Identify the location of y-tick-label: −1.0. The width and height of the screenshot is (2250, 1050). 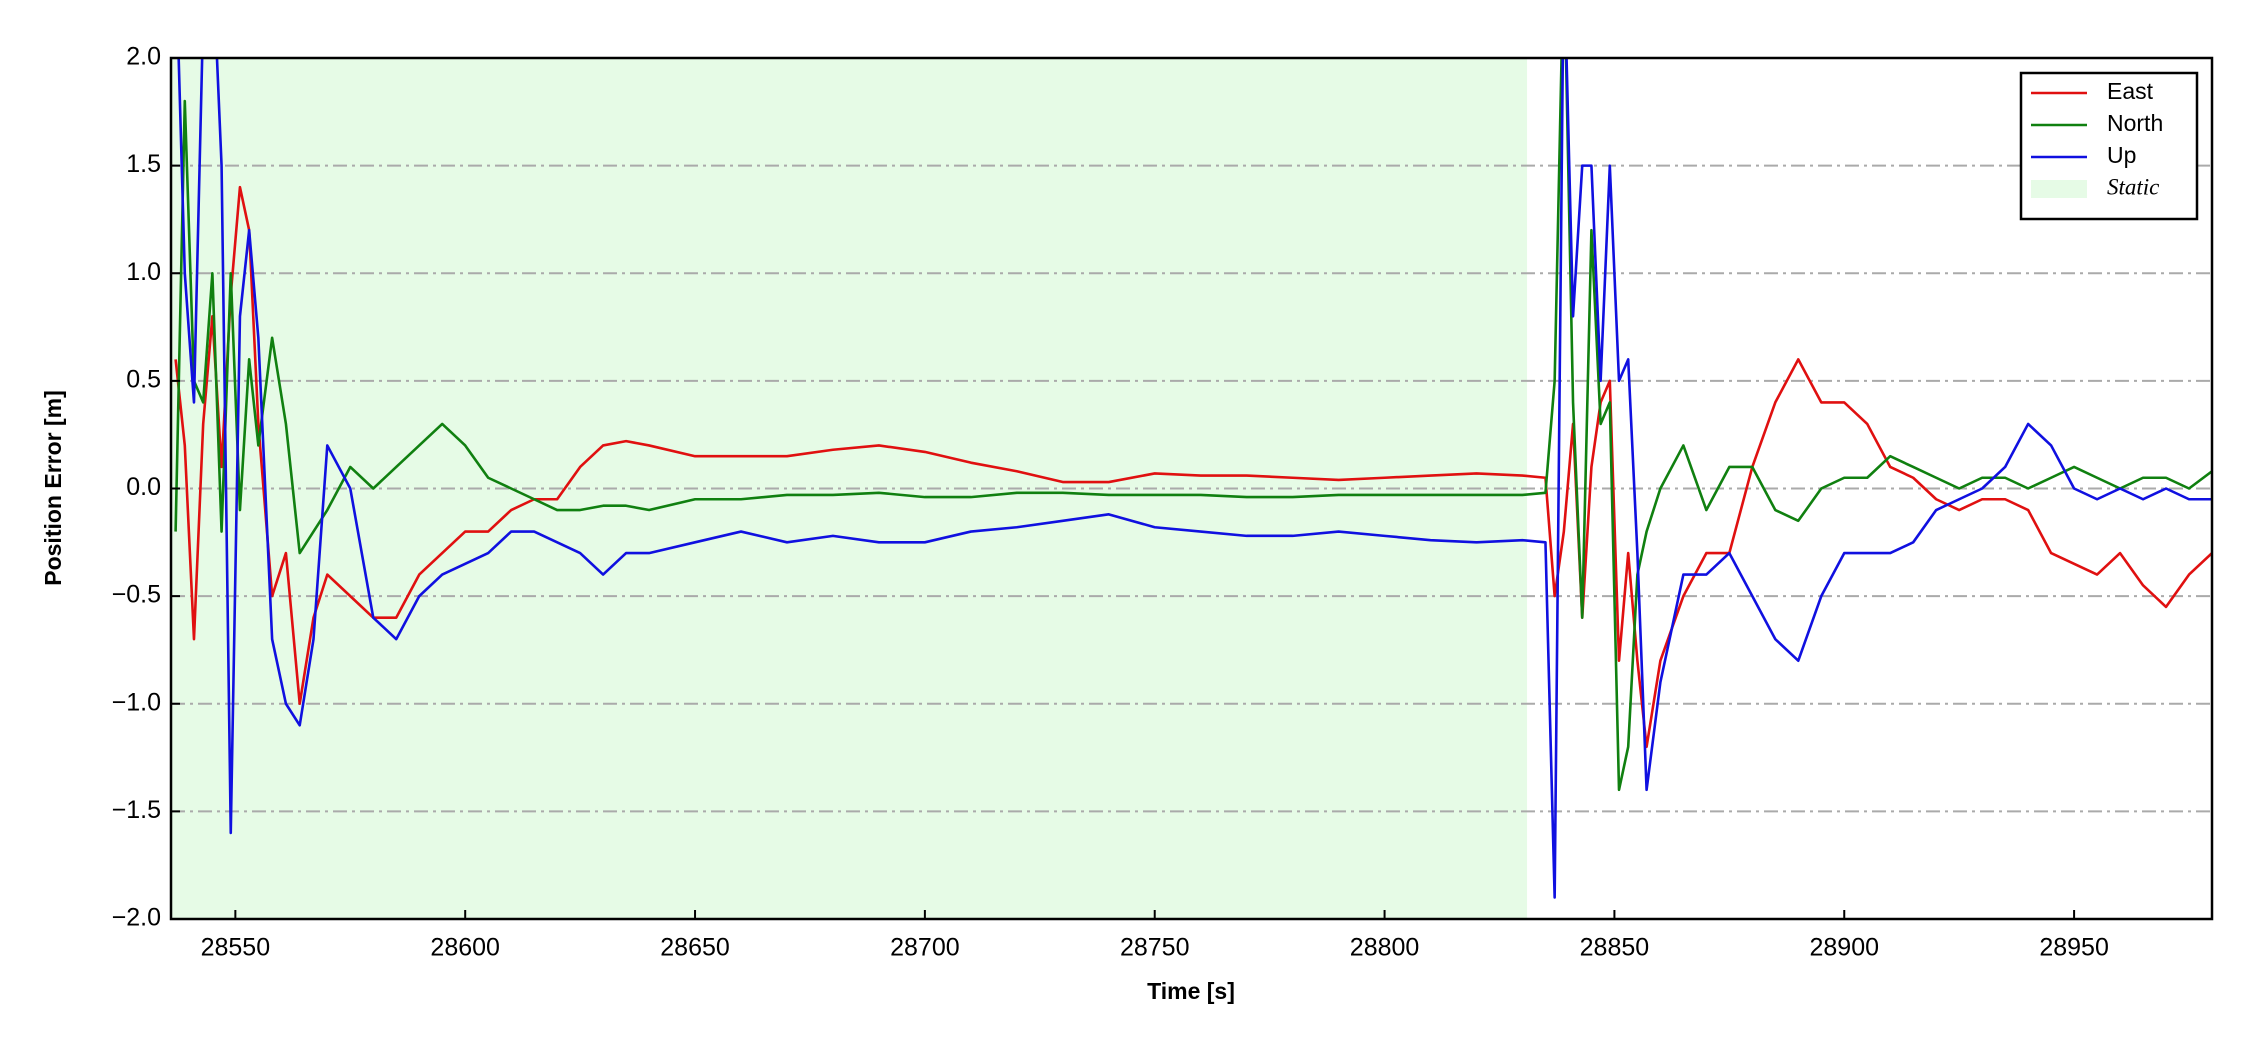
(136, 702).